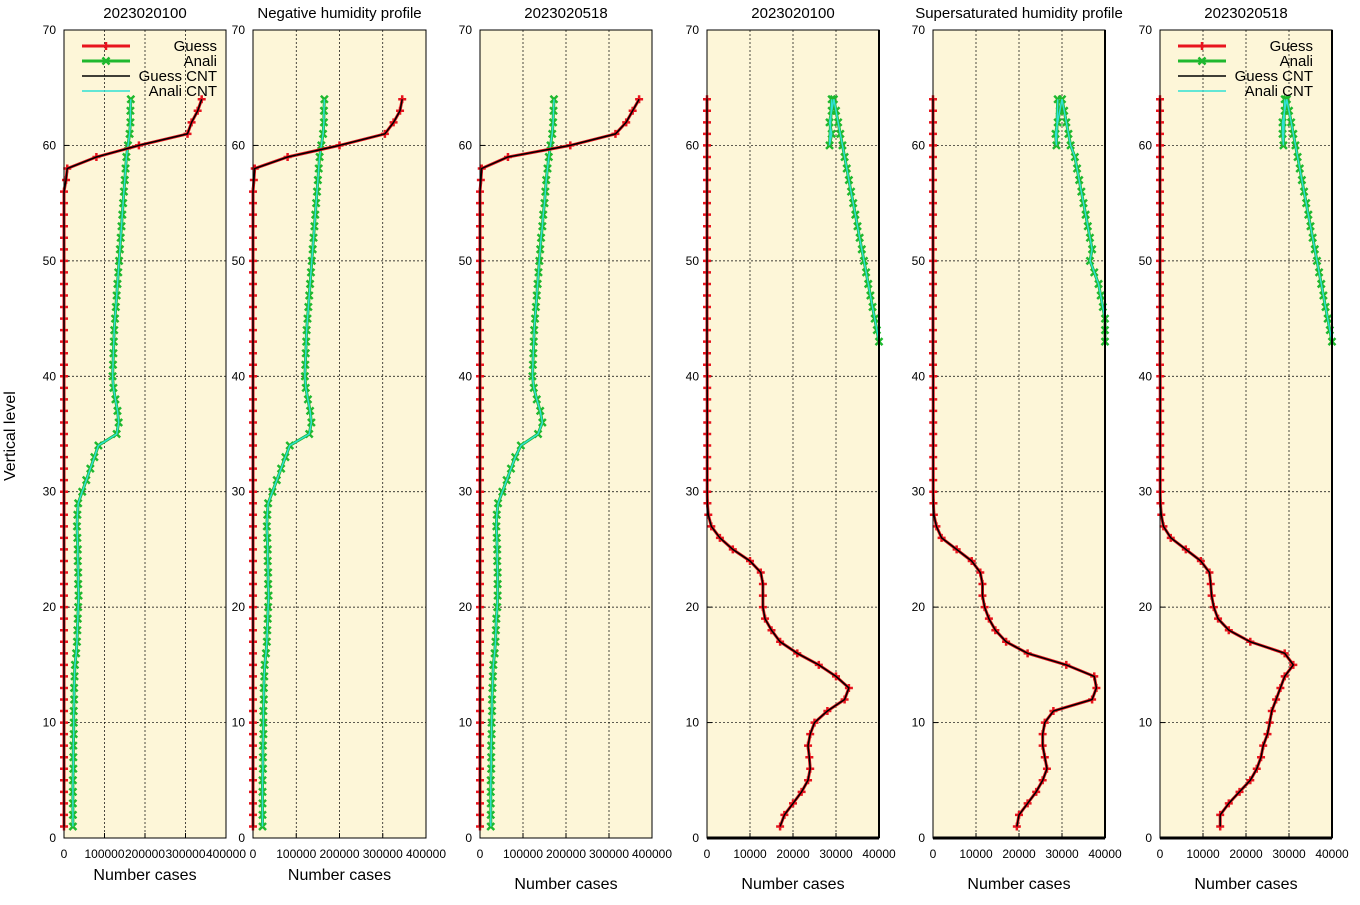  Describe the element at coordinates (10, 436) in the screenshot. I see `y-axis-label: Vertical level` at that location.